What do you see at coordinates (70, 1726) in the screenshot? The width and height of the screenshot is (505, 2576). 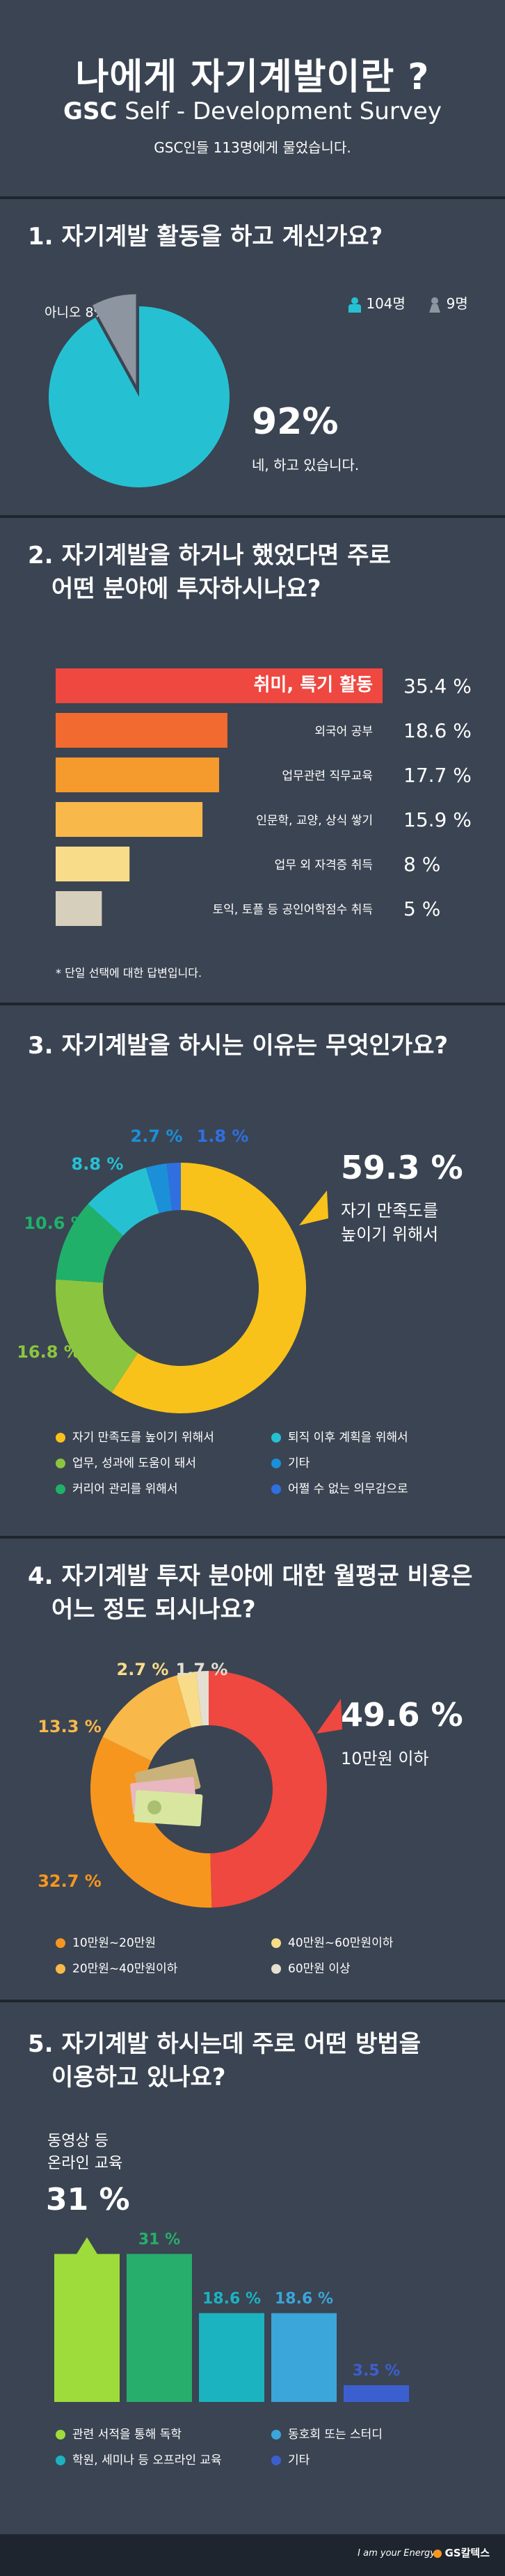 I see `q4-value-label: 13.3 %` at bounding box center [70, 1726].